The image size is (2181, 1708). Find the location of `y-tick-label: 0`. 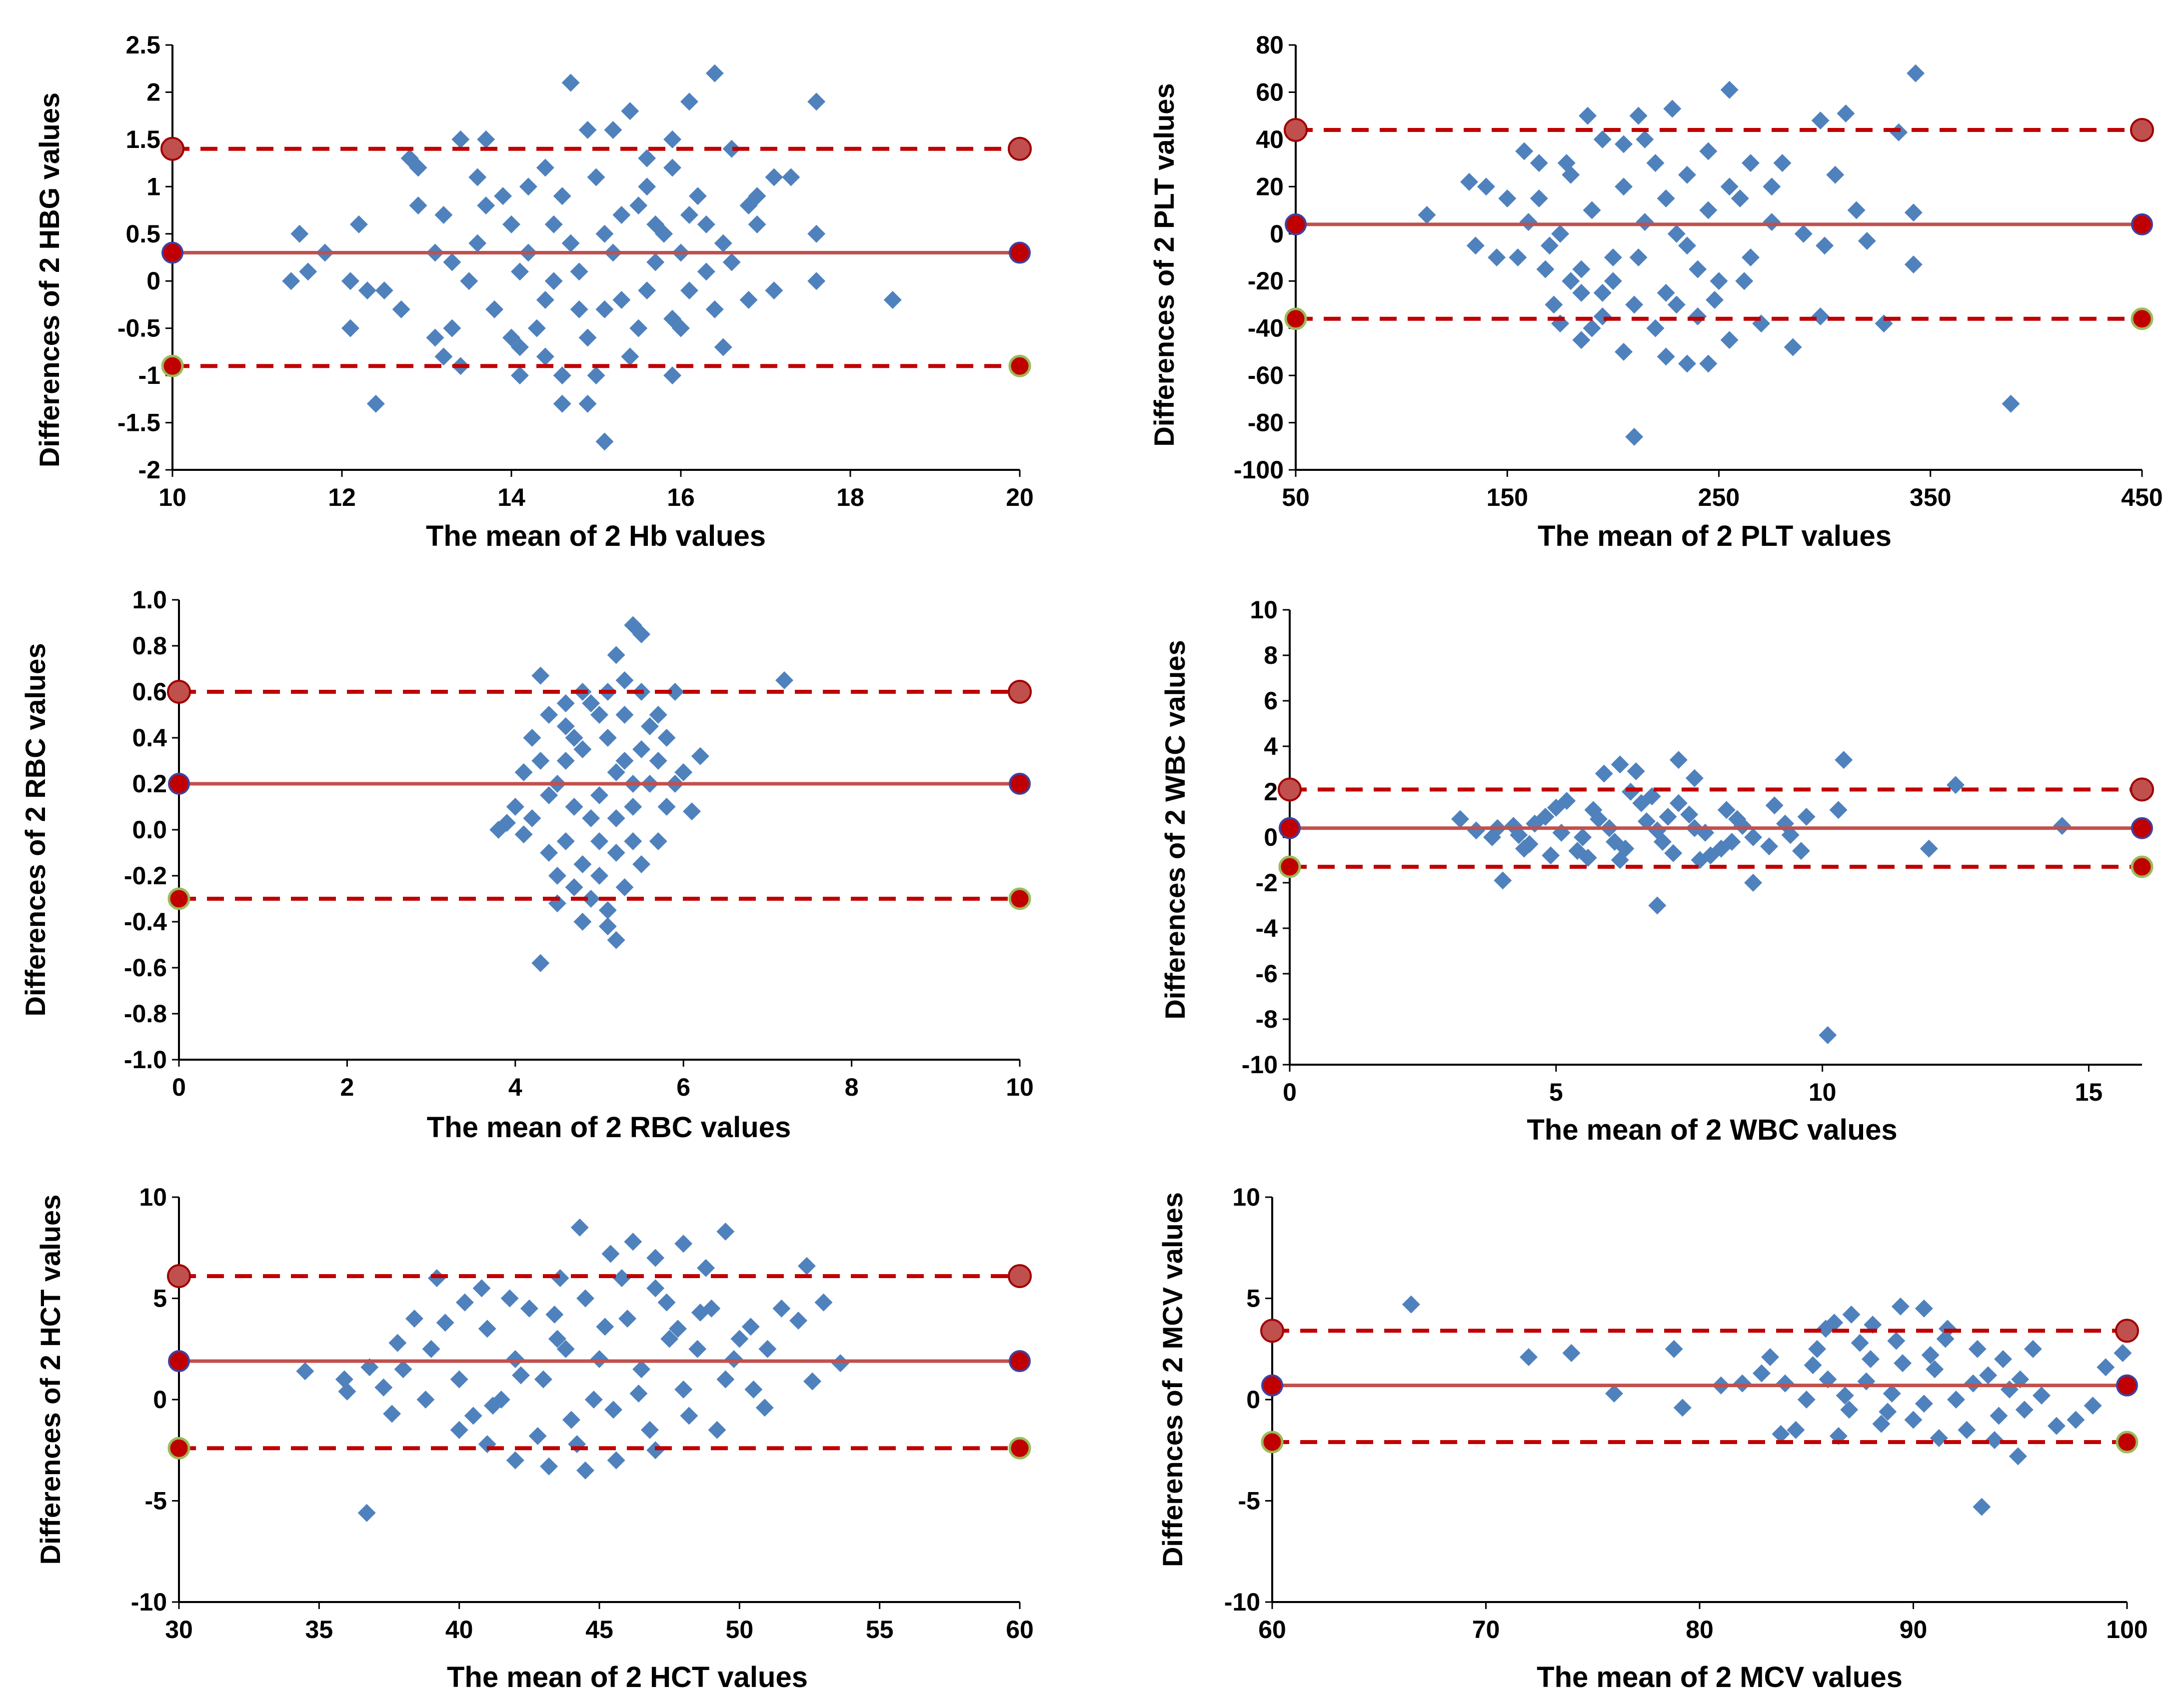

y-tick-label: 0 is located at coordinates (153, 281).